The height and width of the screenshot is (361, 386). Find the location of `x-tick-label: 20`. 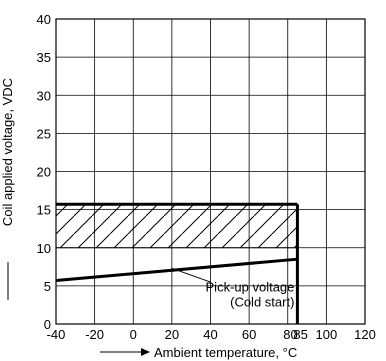

x-tick-label: 20 is located at coordinates (172, 334).